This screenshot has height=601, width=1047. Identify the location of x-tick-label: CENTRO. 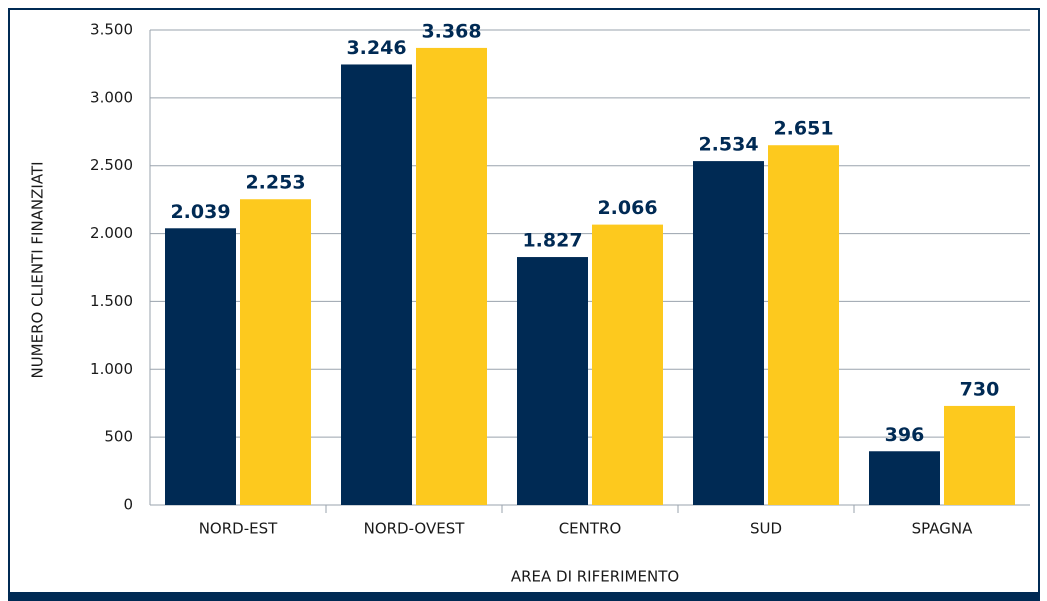
(590, 529).